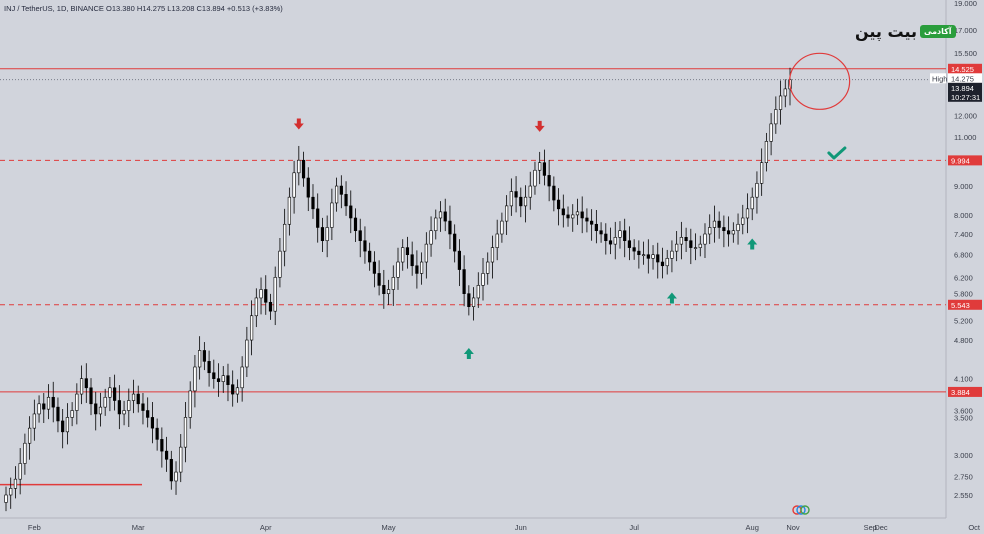 The image size is (984, 534). I want to click on x-tick-label: Apr, so click(266, 527).